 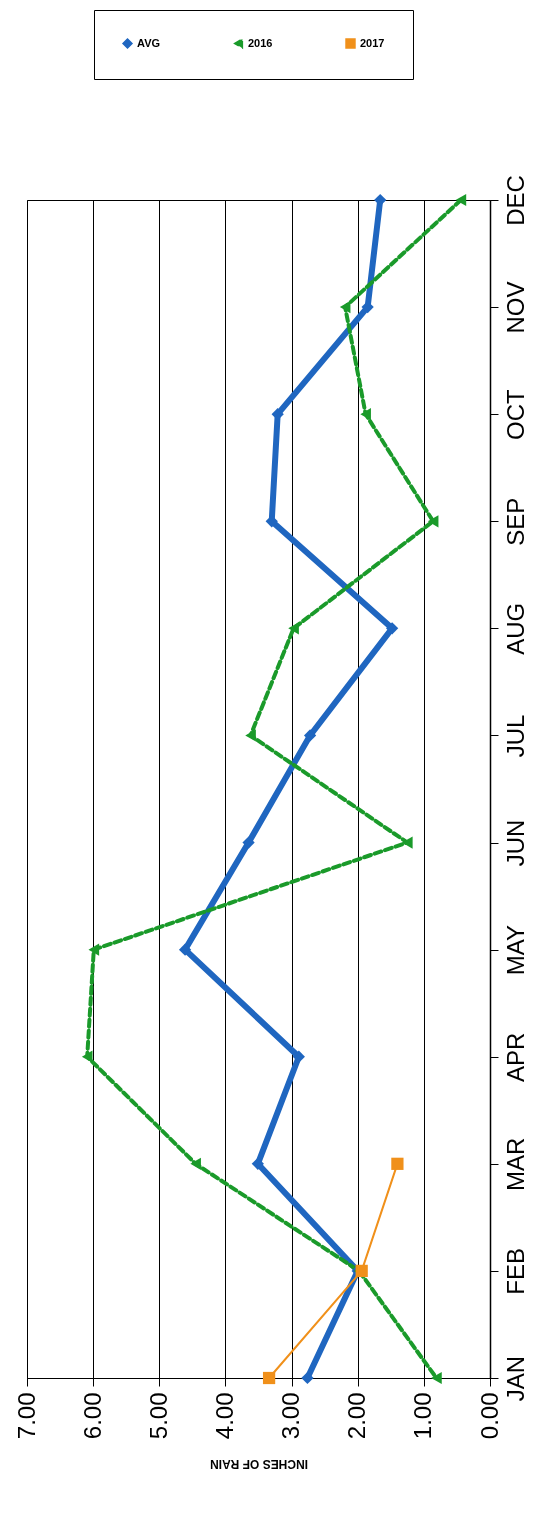 What do you see at coordinates (92, 1416) in the screenshot?
I see `x-tick-label: 6.00` at bounding box center [92, 1416].